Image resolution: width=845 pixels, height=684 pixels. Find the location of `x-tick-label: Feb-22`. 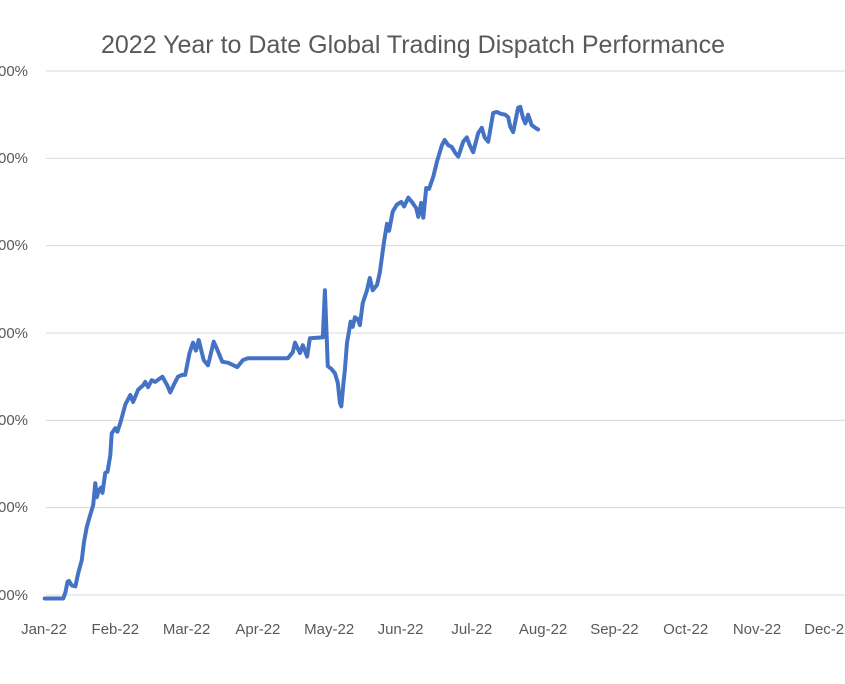

x-tick-label: Feb-22 is located at coordinates (115, 629).